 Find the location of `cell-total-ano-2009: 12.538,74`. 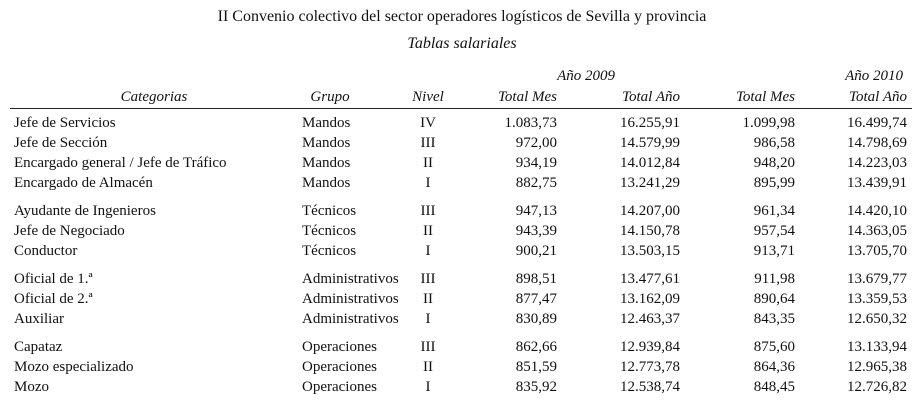

cell-total-ano-2009: 12.538,74 is located at coordinates (650, 387).